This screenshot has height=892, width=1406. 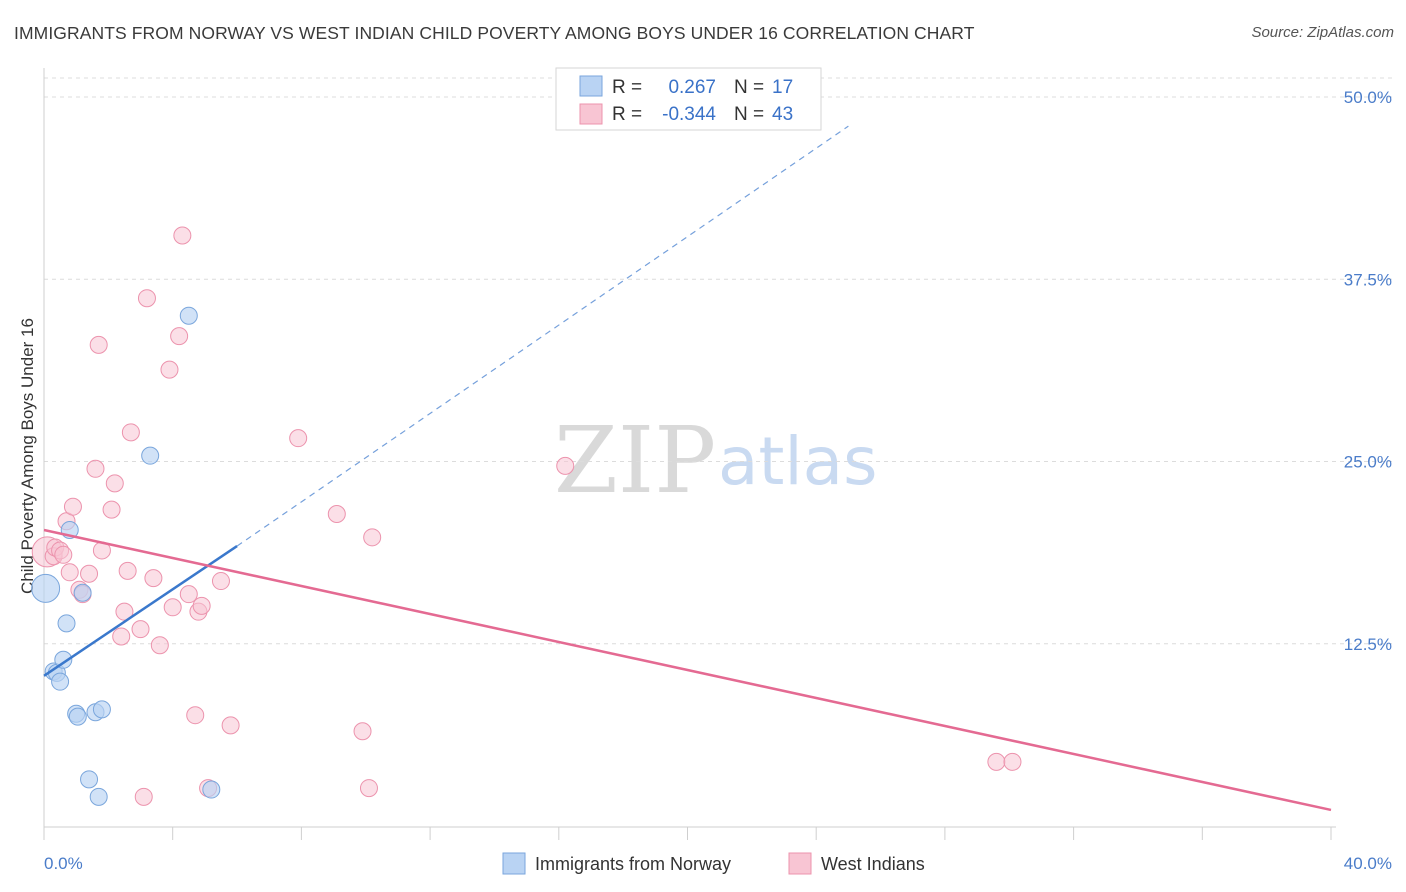 I want to click on bottom-legend-swatch-west-indians, so click(x=800, y=863).